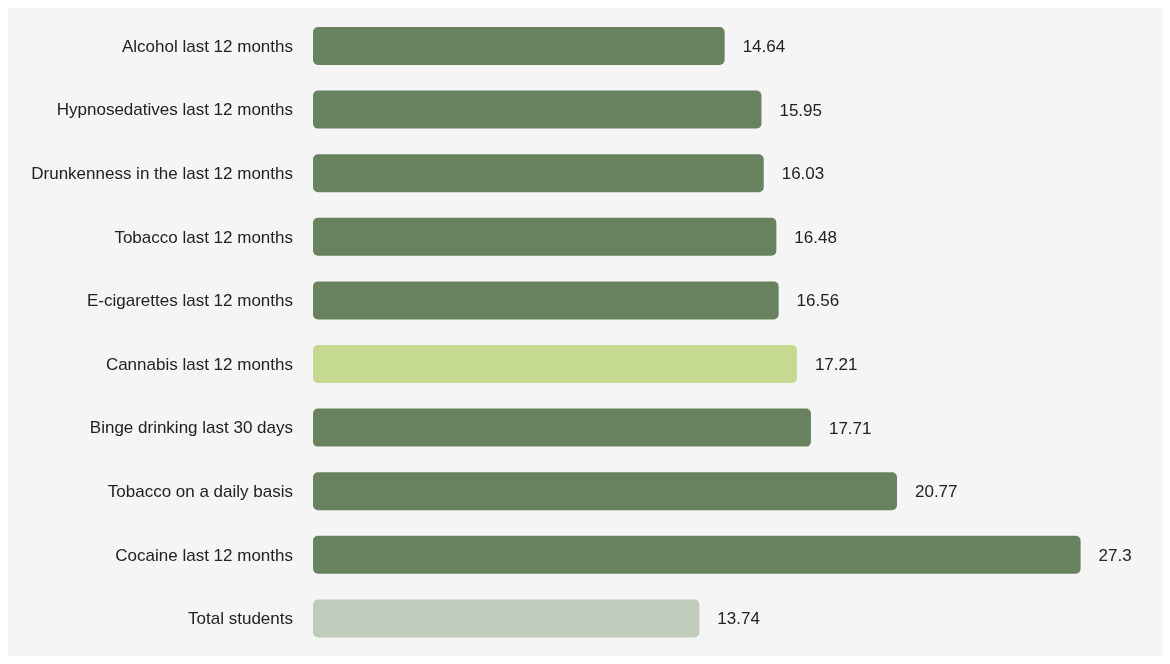  I want to click on data-label: 16.48, so click(815, 237).